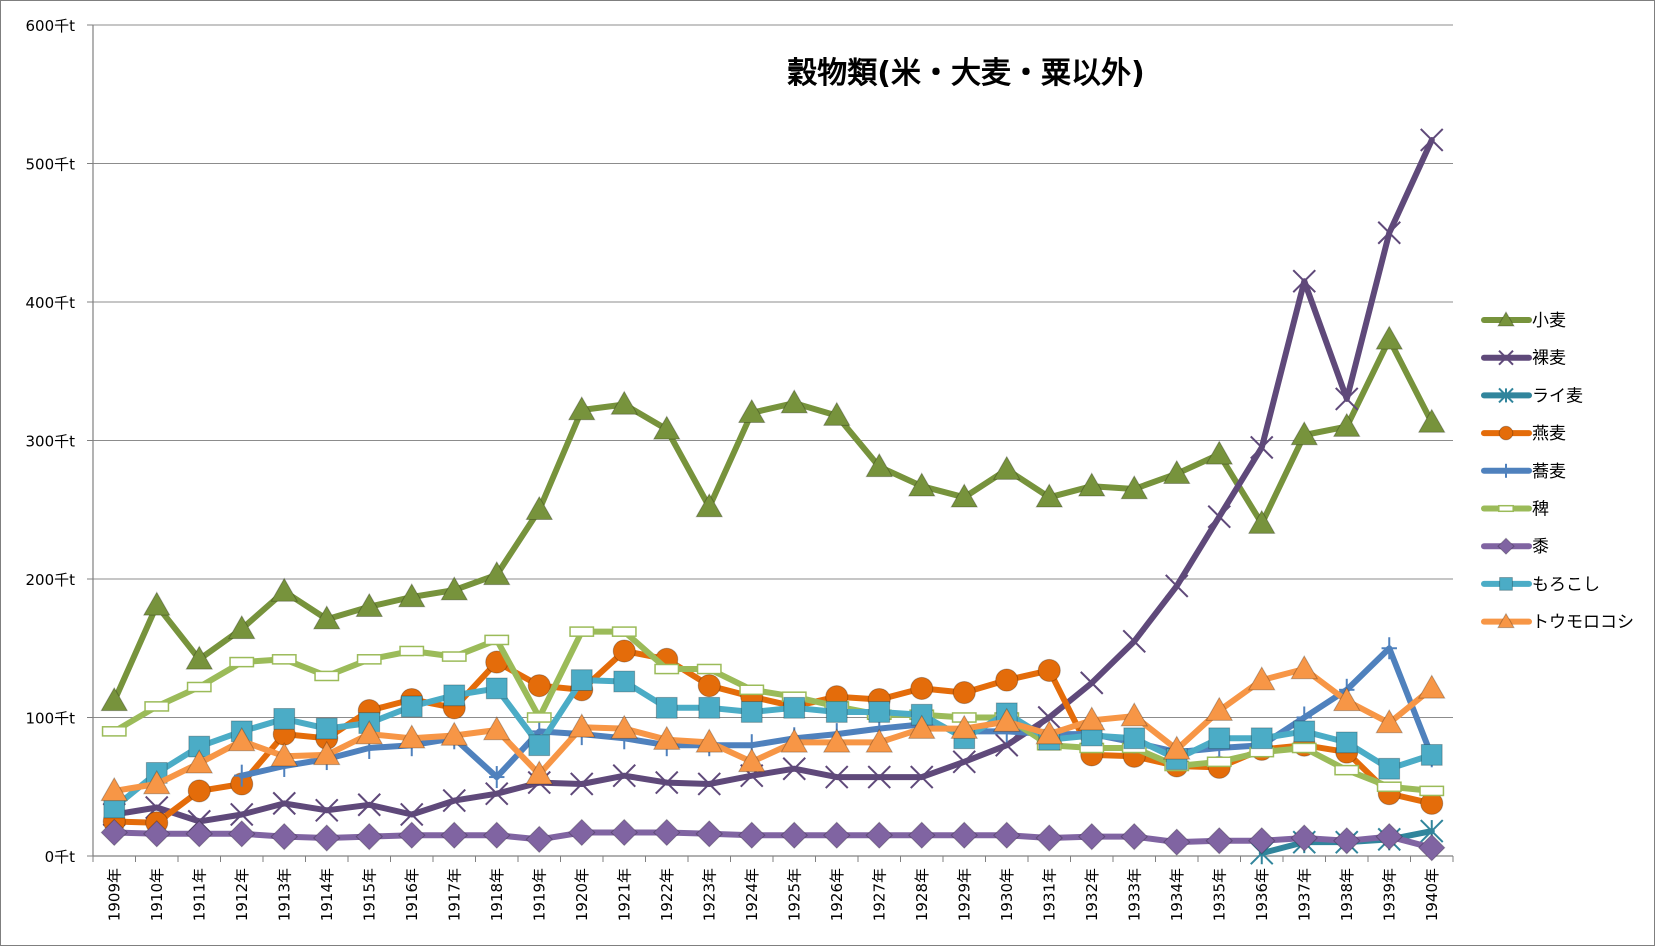  I want to click on x-tick-label: 1928年, so click(922, 894).